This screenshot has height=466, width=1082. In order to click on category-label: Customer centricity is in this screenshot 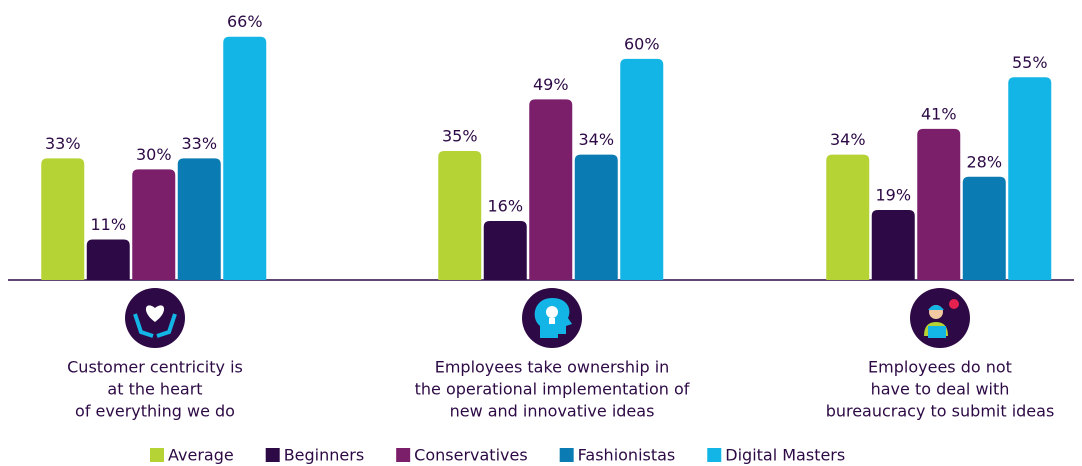, I will do `click(155, 367)`.